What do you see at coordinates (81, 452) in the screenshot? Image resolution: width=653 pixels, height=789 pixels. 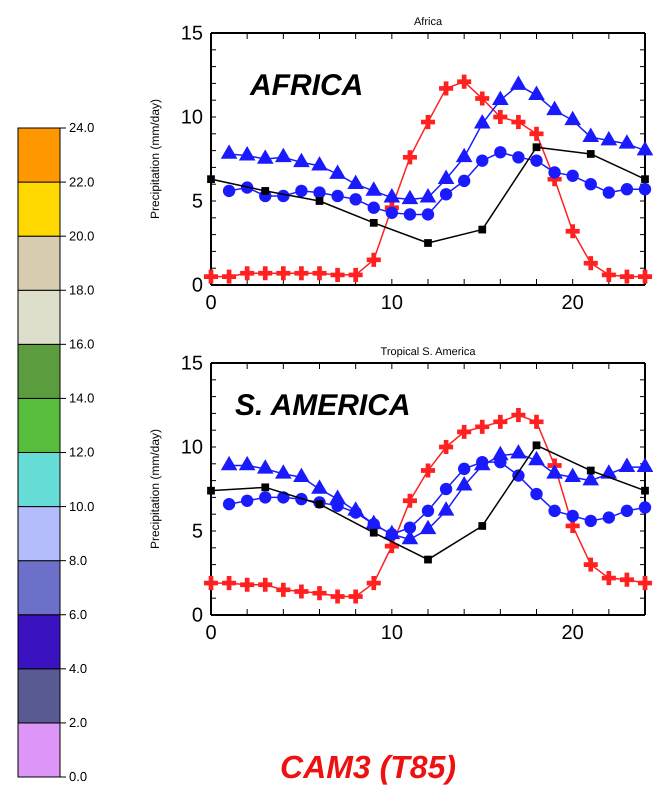 I see `y-tick-label: 12.0` at bounding box center [81, 452].